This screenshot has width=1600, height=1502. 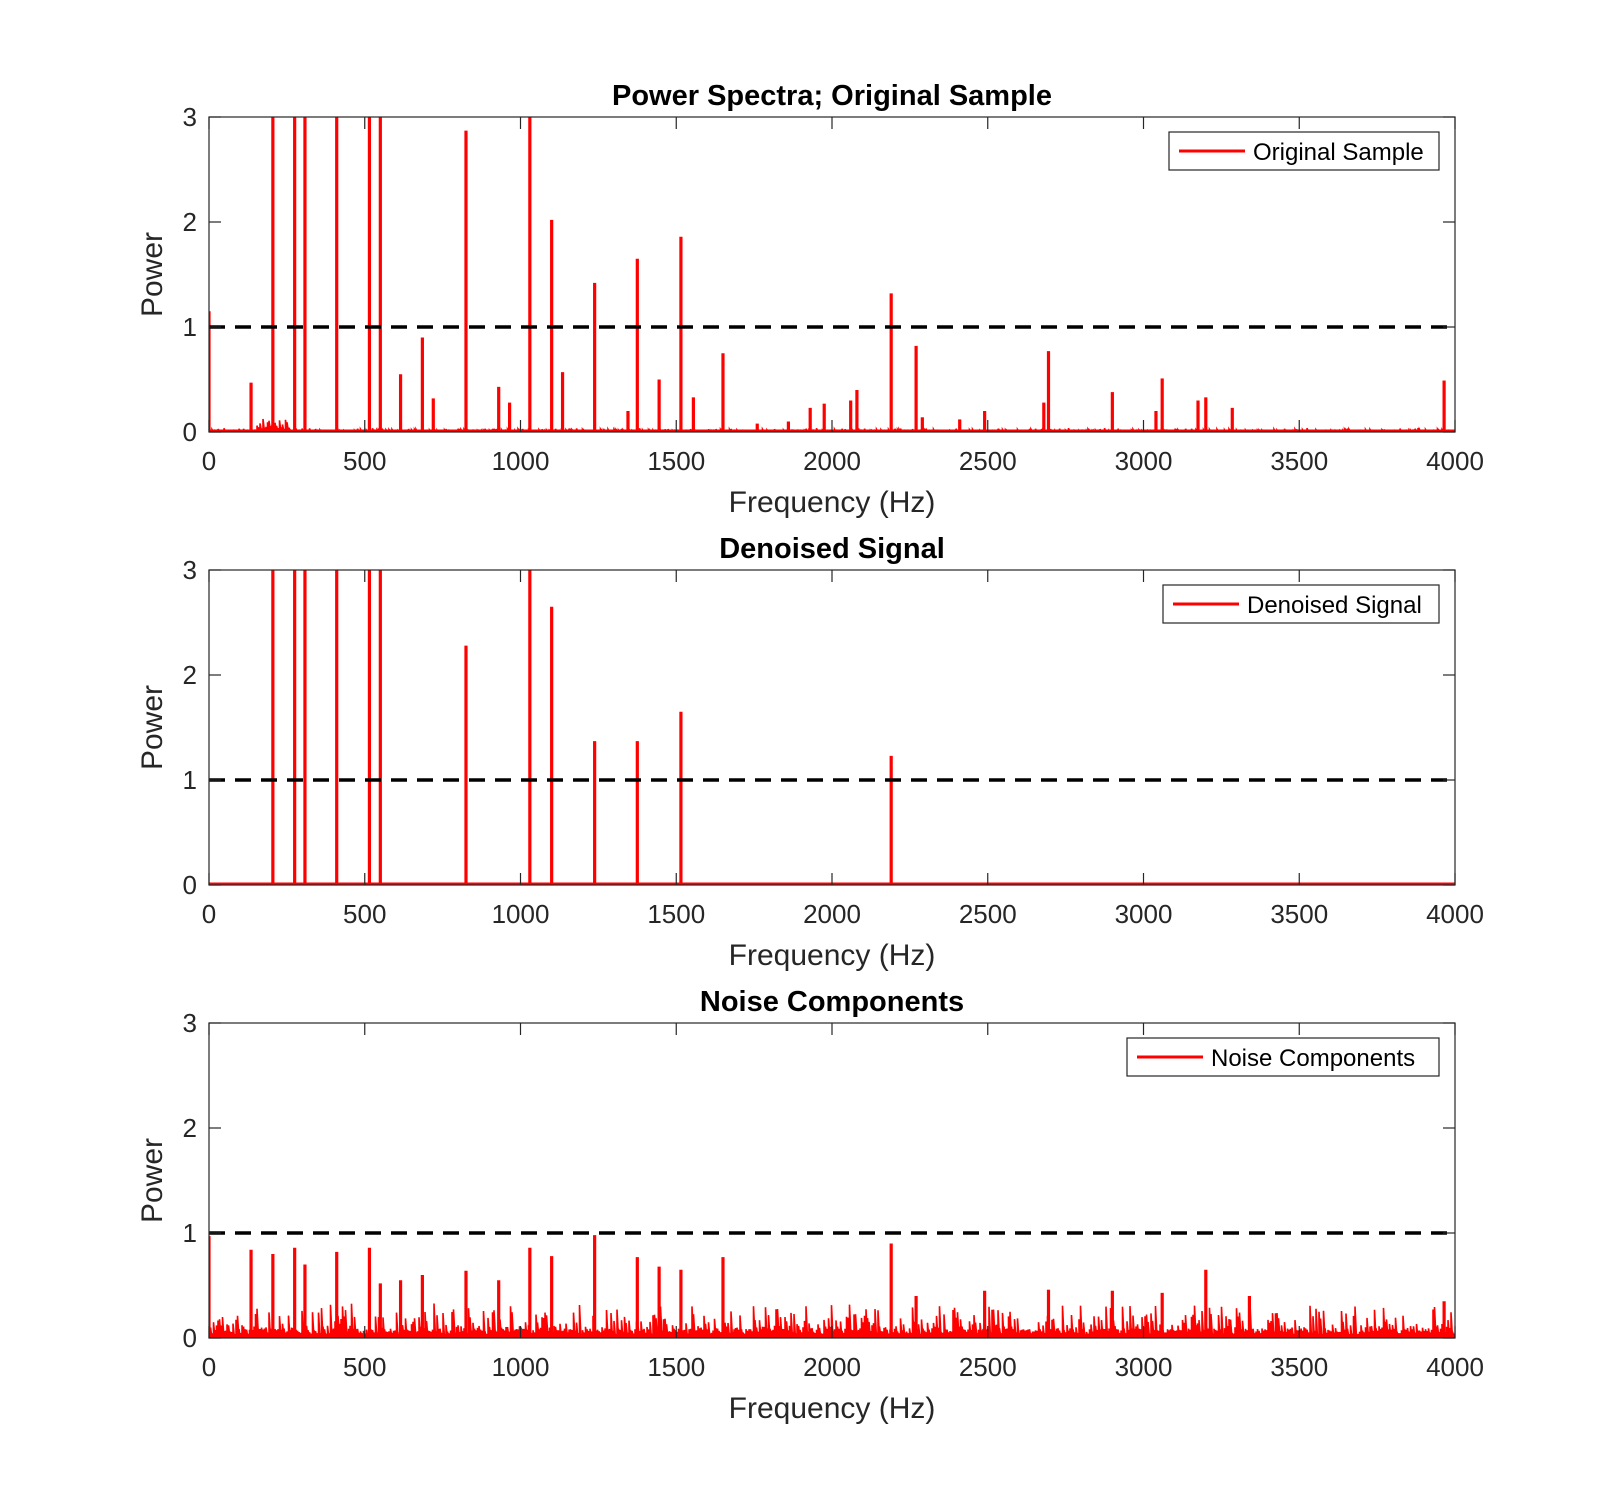 I want to click on chart-title: Denoised Signal, so click(x=832, y=549).